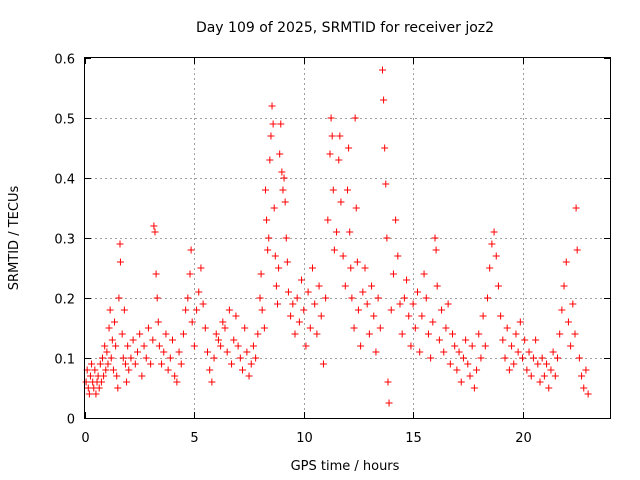 The image size is (640, 480). I want to click on x-axis-title: GPS time / hours, so click(345, 466).